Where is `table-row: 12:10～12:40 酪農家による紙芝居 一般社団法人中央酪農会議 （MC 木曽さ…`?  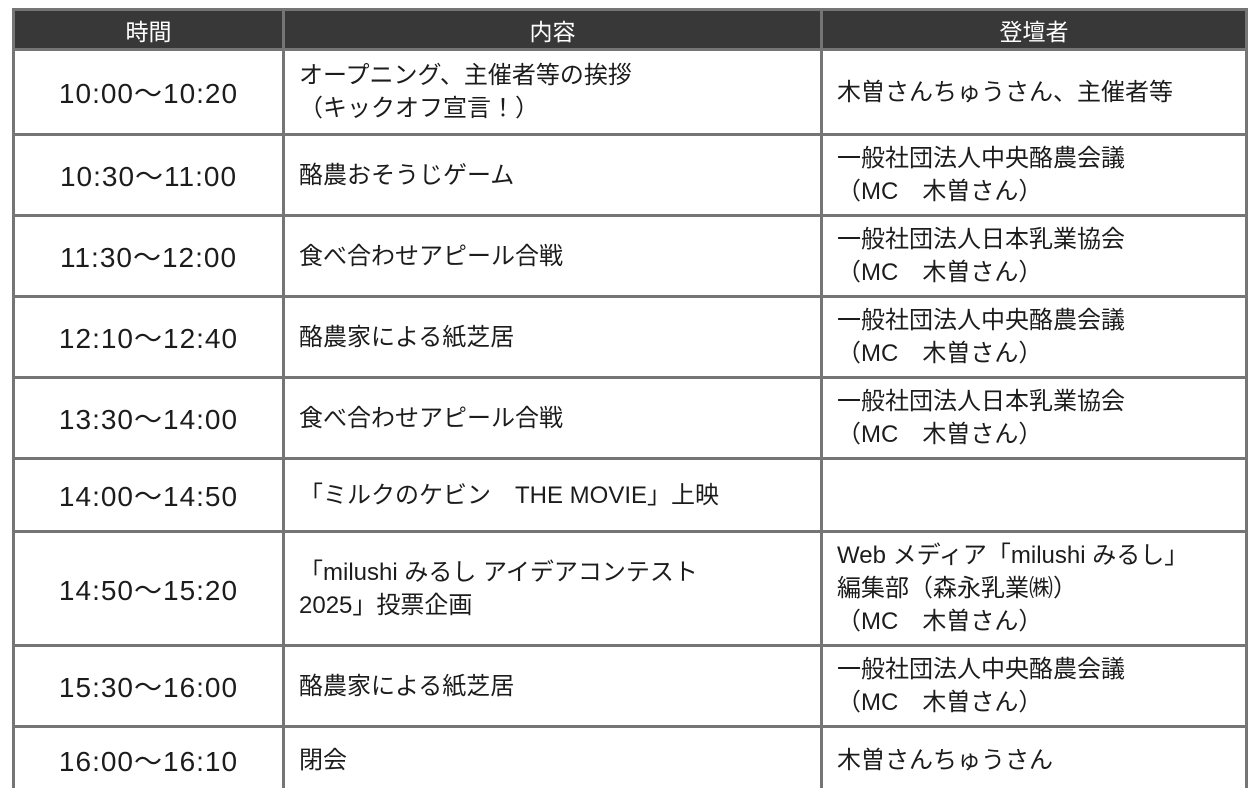
table-row: 12:10～12:40 酪農家による紙芝居 一般社団法人中央酪農会議 （MC 木曽さ… is located at coordinates (630, 337).